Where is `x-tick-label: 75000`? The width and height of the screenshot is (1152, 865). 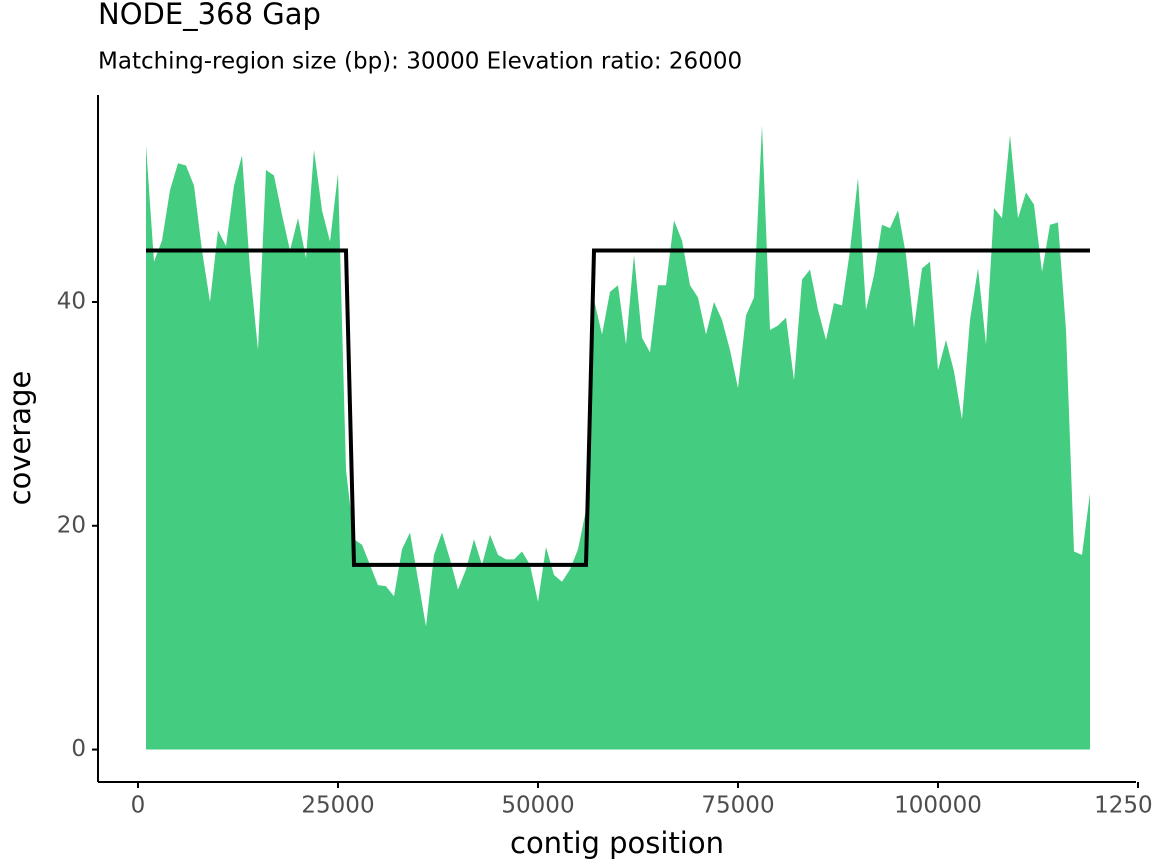 x-tick-label: 75000 is located at coordinates (737, 806).